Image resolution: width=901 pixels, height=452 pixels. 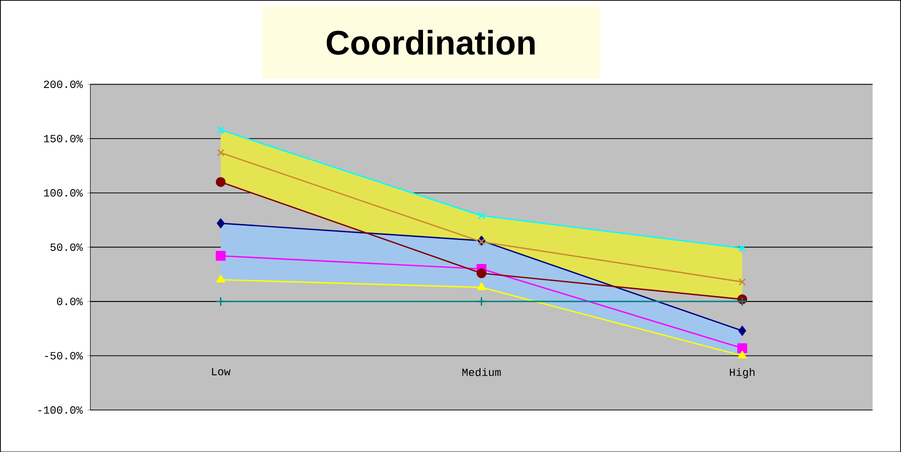 What do you see at coordinates (63, 138) in the screenshot?
I see `y-tick-label: 150.0%` at bounding box center [63, 138].